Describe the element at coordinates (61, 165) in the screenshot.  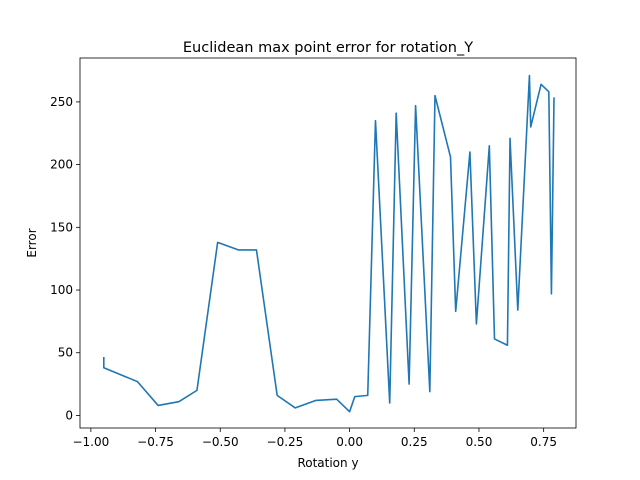
I see `y-tick-label: 200` at that location.